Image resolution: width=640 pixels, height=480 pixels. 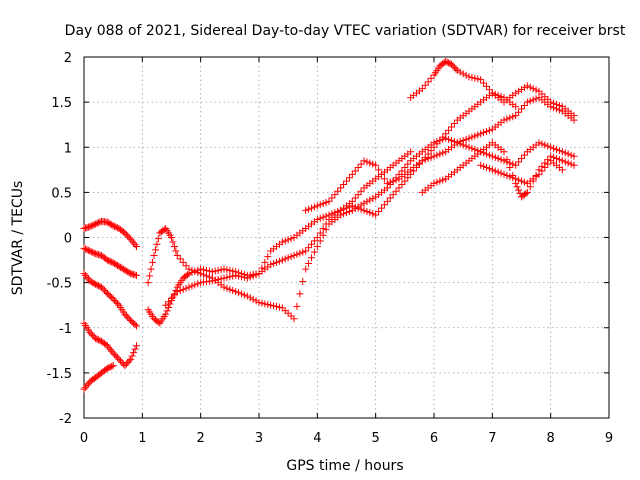 What do you see at coordinates (434, 438) in the screenshot?
I see `x-tick-label: 6` at bounding box center [434, 438].